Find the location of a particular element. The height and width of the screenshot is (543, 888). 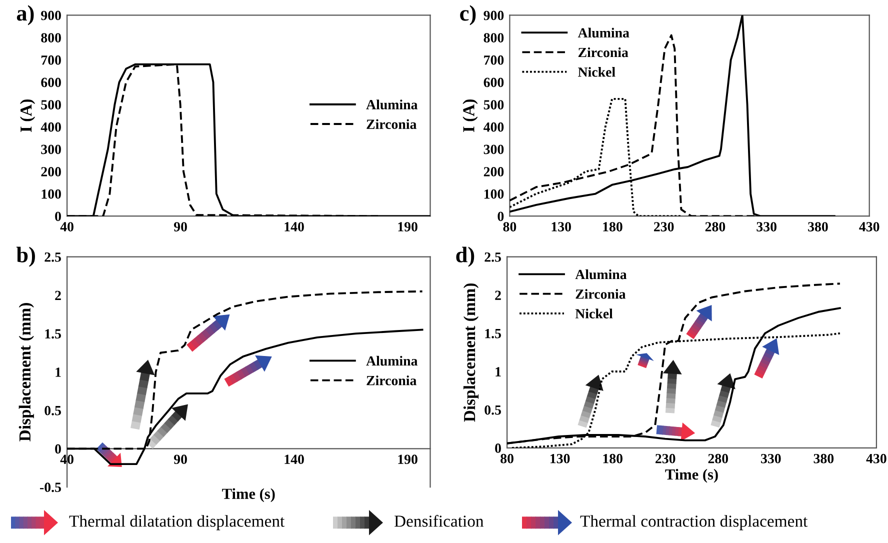

text: Thermal dilatation displacement is located at coordinates (177, 522).